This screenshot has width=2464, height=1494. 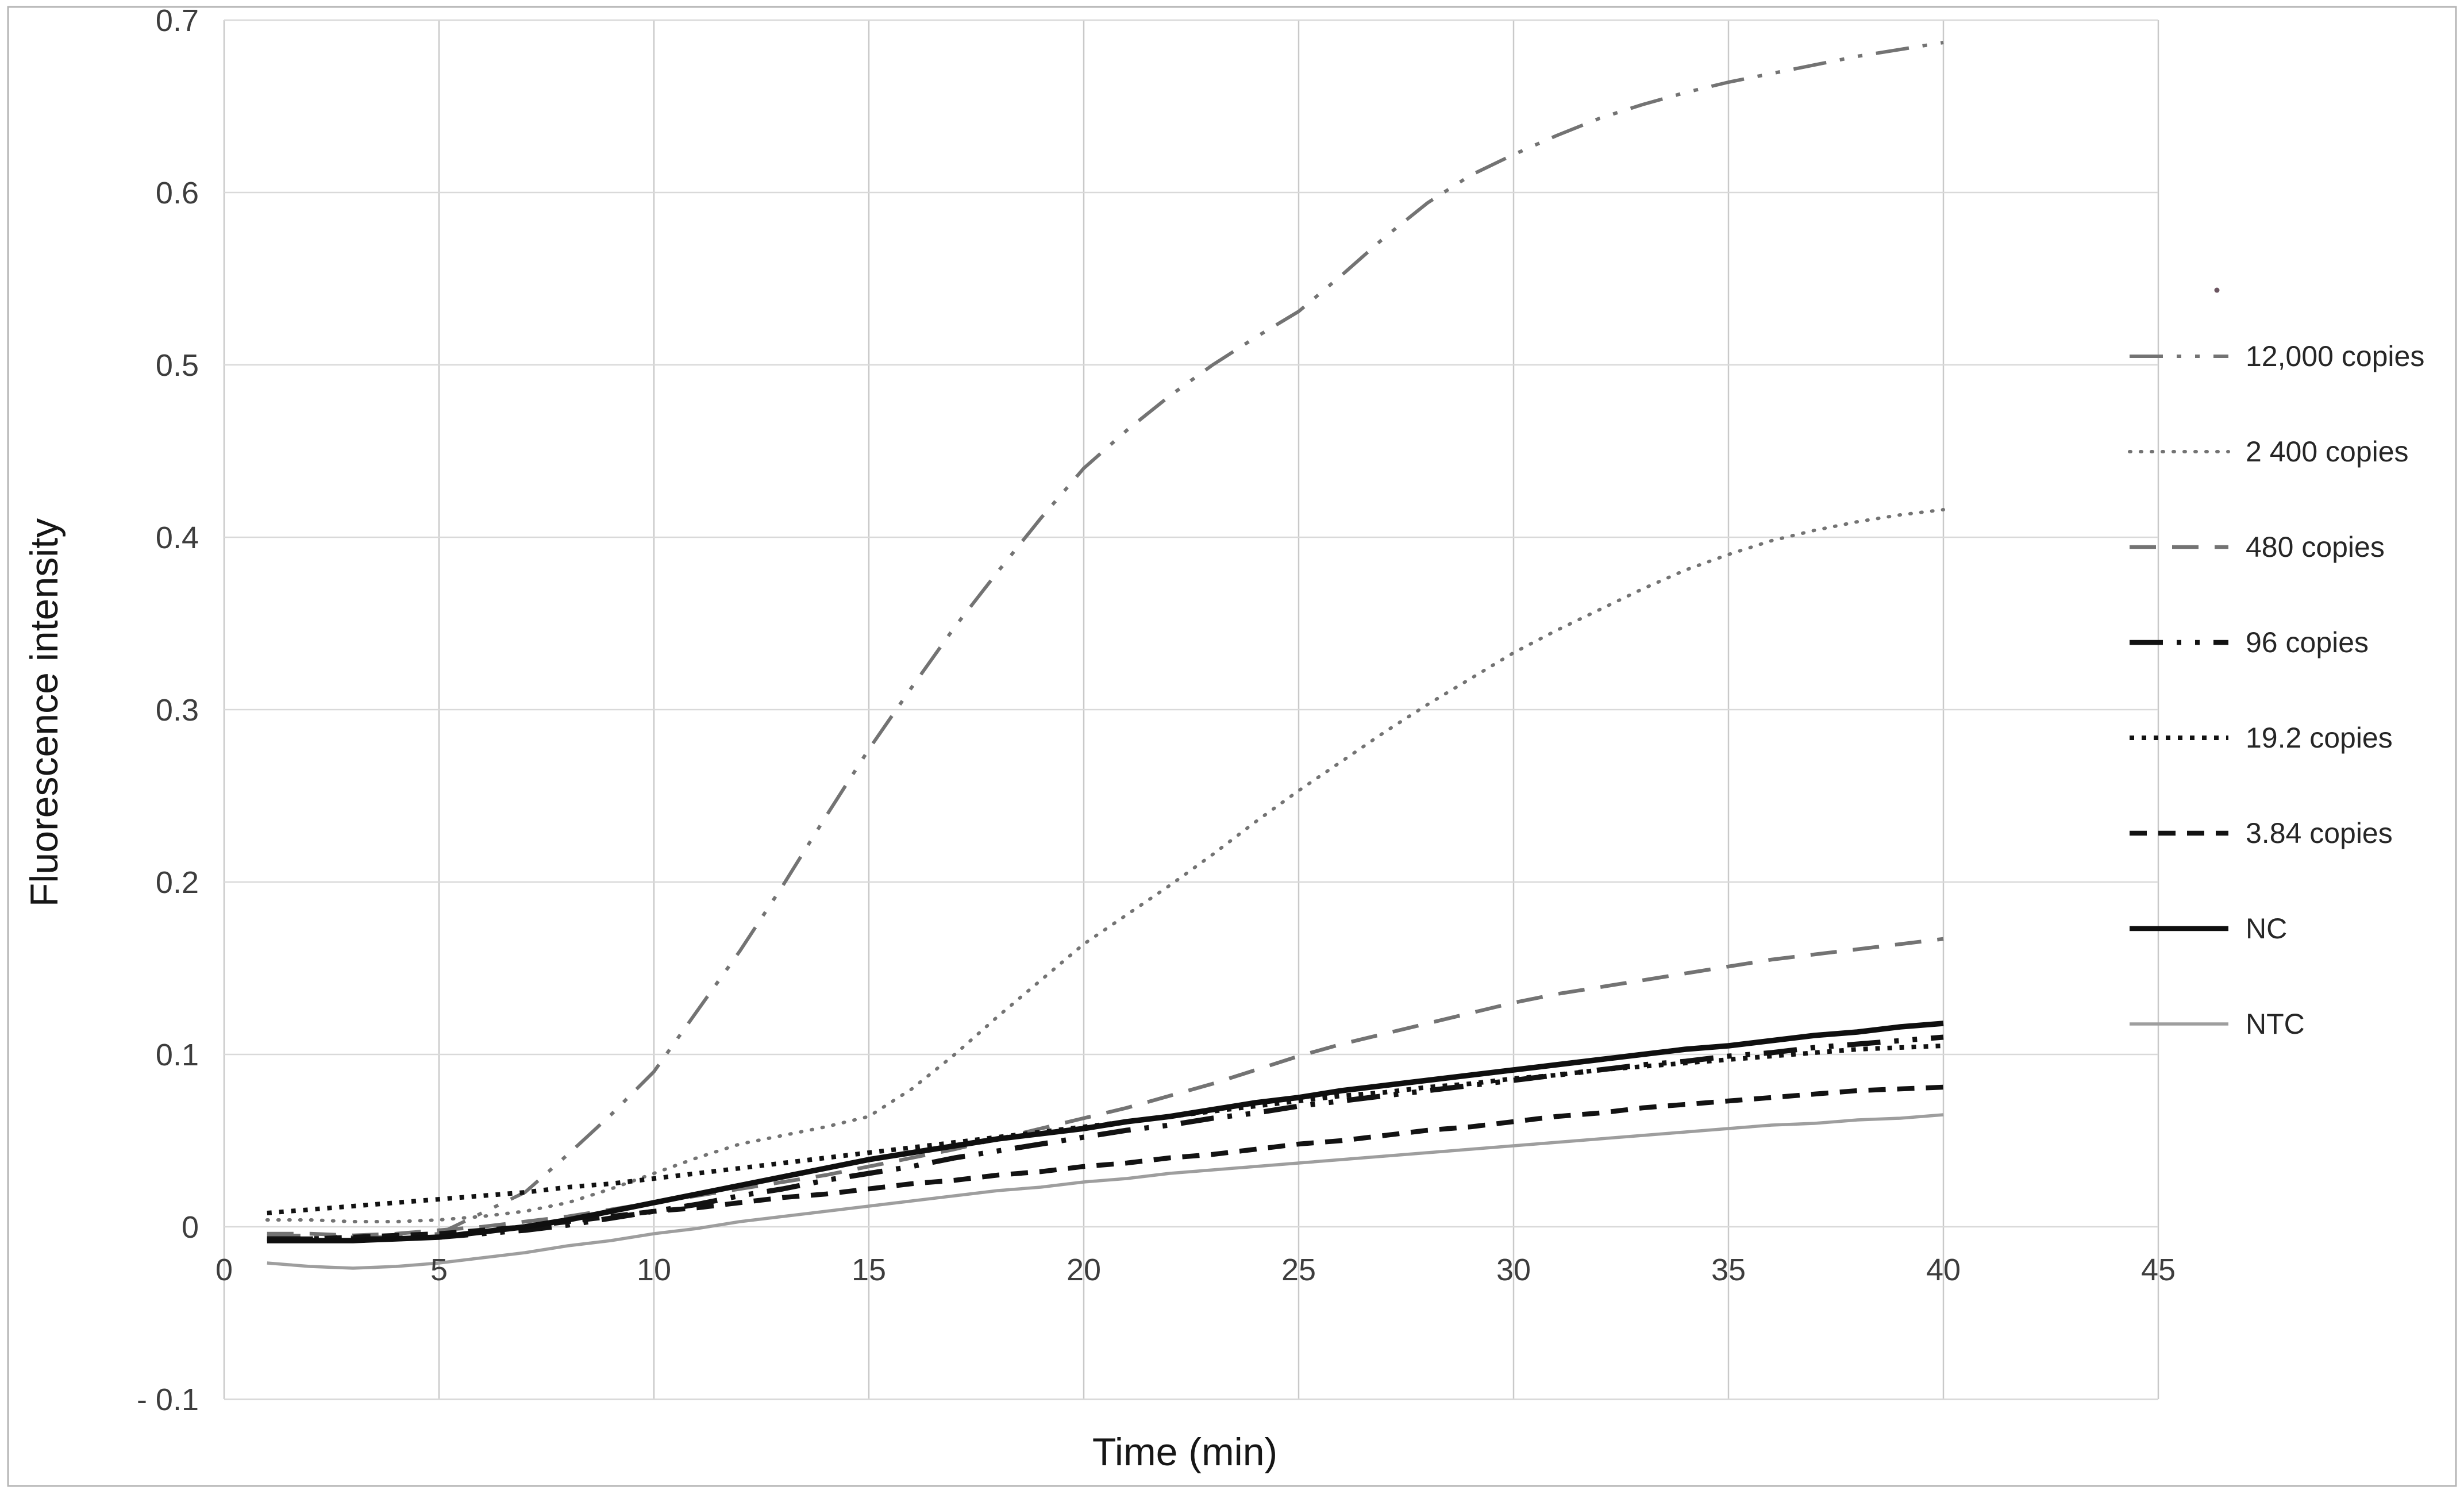 I want to click on legend-item-4: 19.2 copies, so click(x=2261, y=738).